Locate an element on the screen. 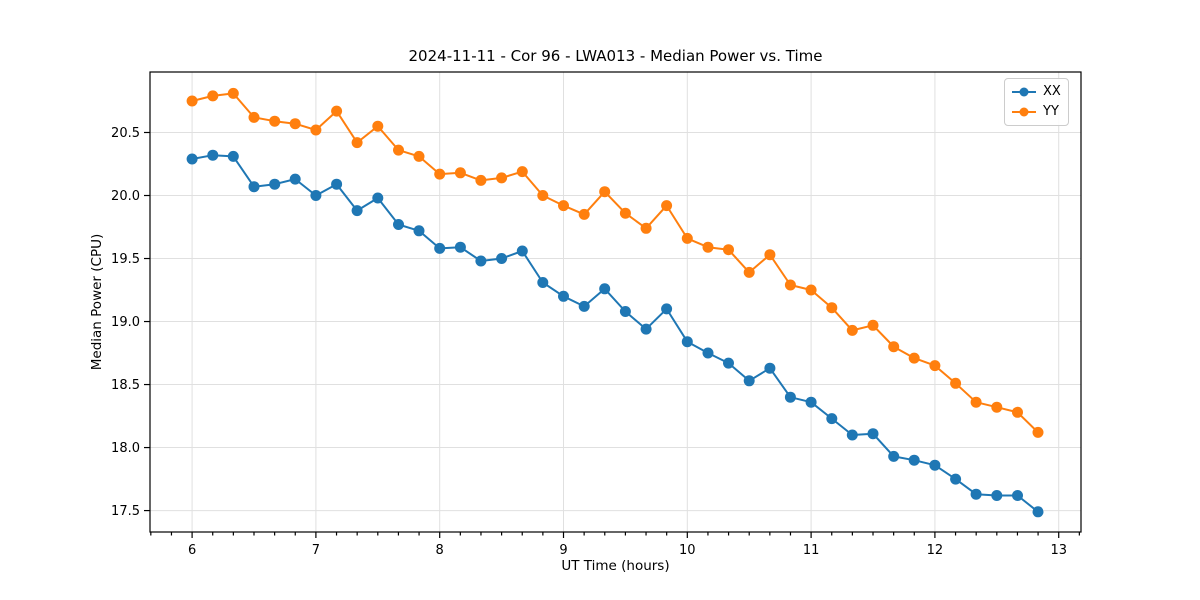  x-tick-label: 11 is located at coordinates (811, 550).